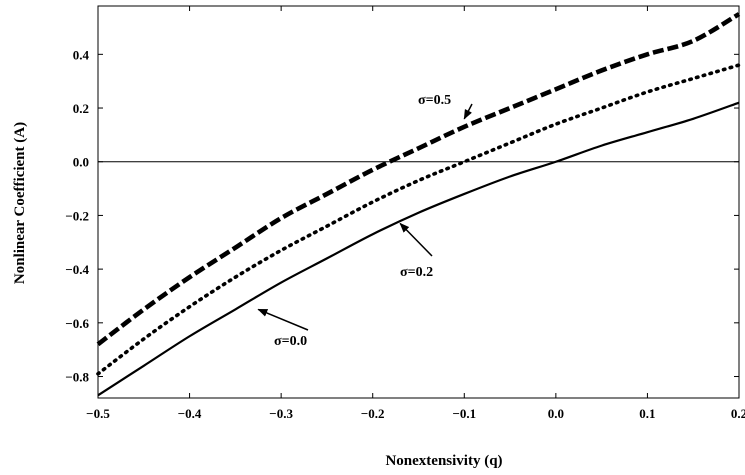  I want to click on x-tick-label: −0.4, so click(190, 413).